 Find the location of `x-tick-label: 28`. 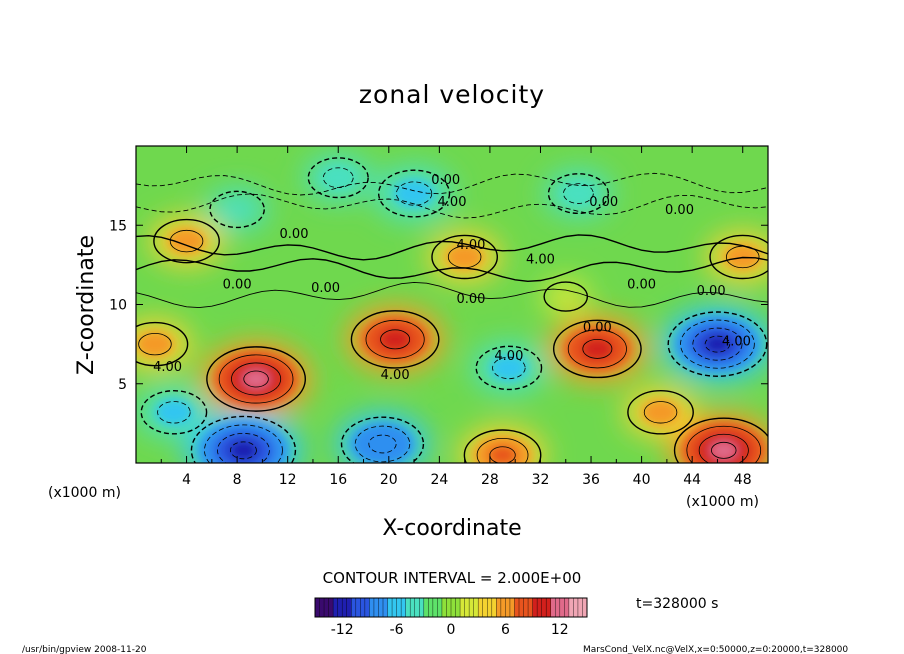

x-tick-label: 28 is located at coordinates (490, 480).